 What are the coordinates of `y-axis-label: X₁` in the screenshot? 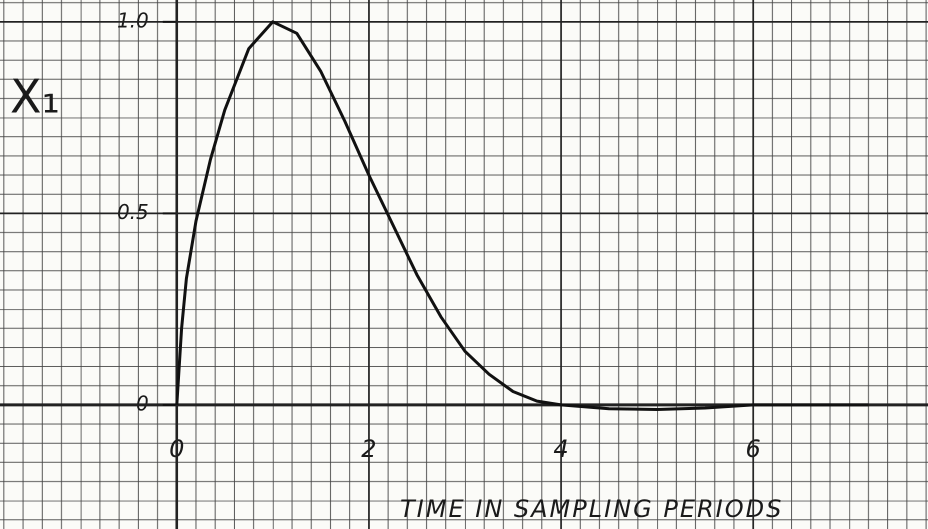 It's located at (35, 97).